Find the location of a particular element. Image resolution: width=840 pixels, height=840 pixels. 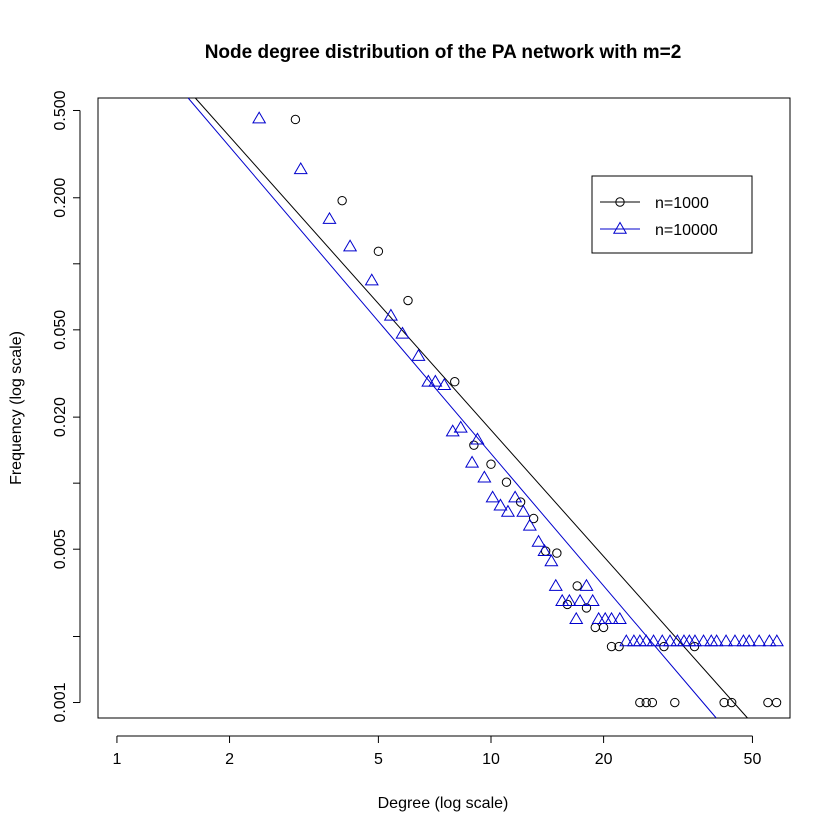

x-tick-label: 20 is located at coordinates (604, 759).